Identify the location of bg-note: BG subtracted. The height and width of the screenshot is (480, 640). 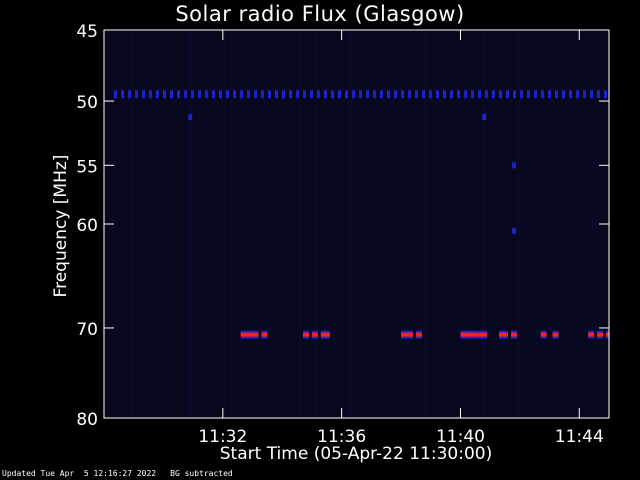
(201, 473).